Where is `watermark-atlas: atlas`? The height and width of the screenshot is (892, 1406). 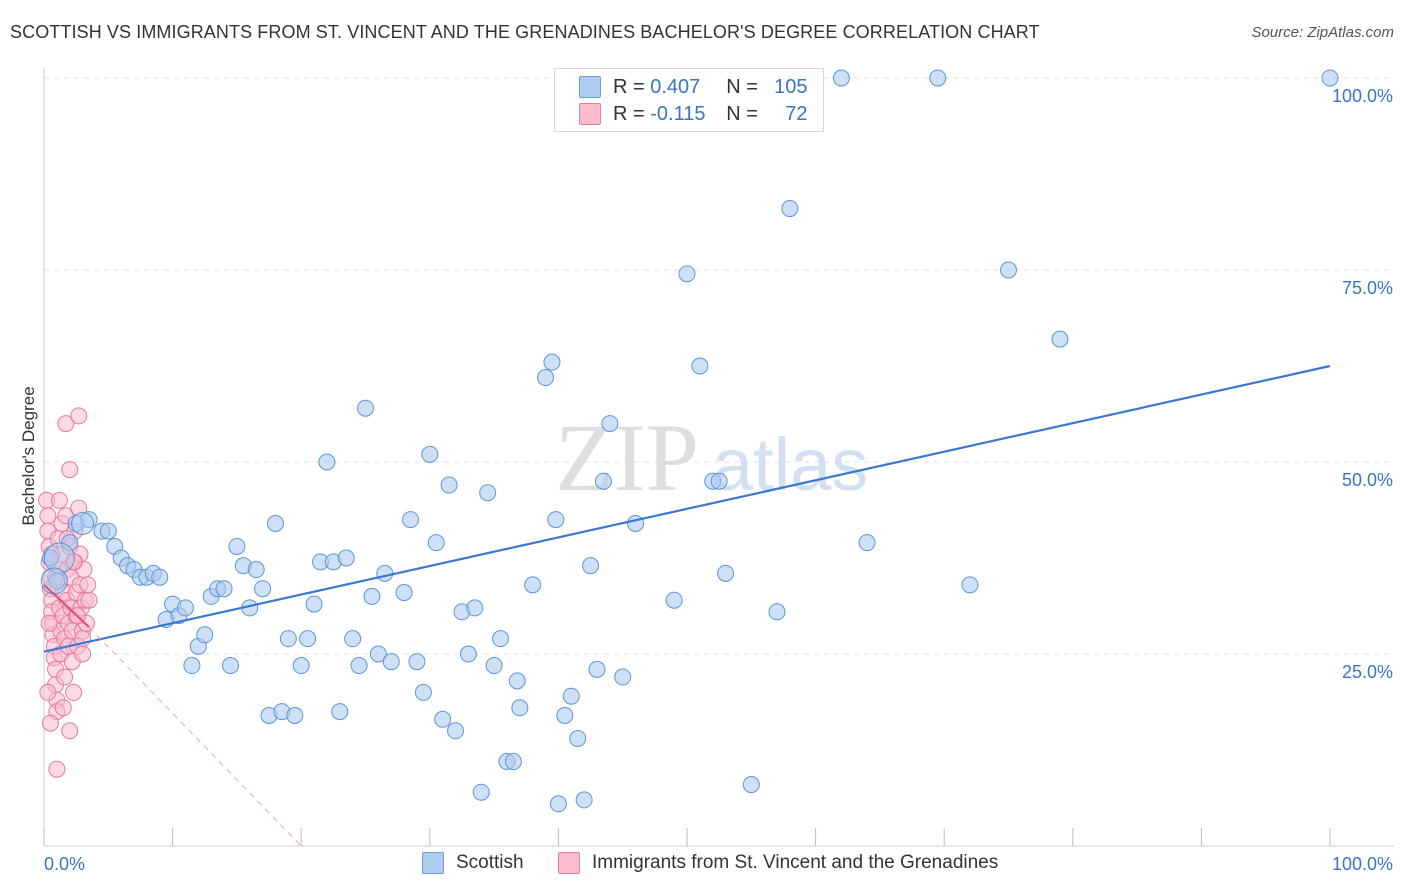 watermark-atlas: atlas is located at coordinates (790, 464).